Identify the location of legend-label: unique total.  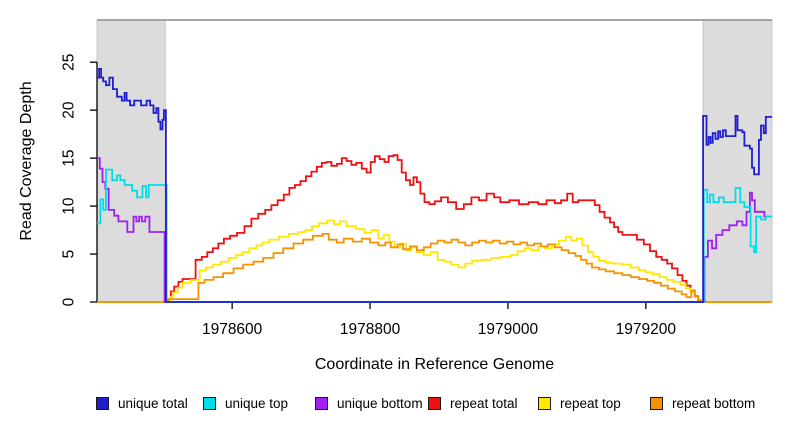
(153, 403).